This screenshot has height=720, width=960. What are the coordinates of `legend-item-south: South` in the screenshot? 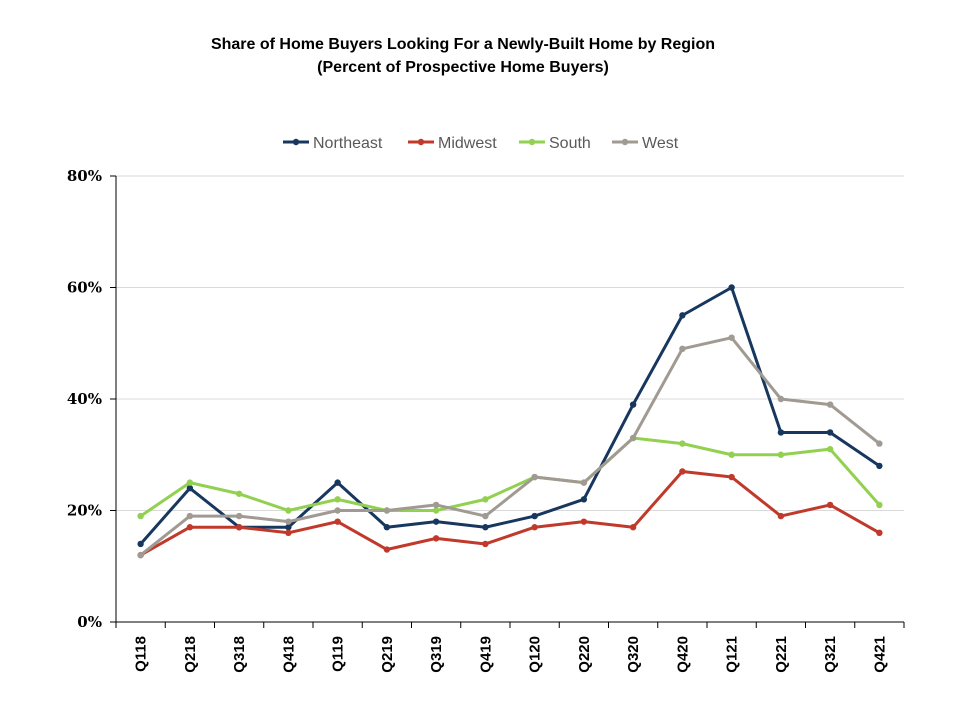 It's located at (555, 143).